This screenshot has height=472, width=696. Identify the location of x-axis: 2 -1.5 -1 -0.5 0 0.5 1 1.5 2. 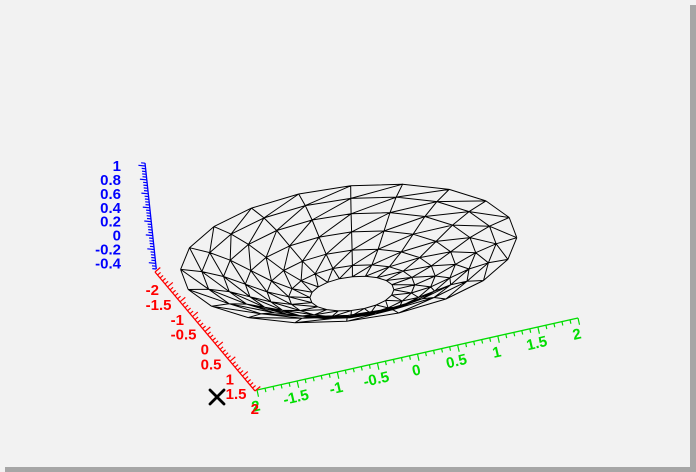
(416, 366).